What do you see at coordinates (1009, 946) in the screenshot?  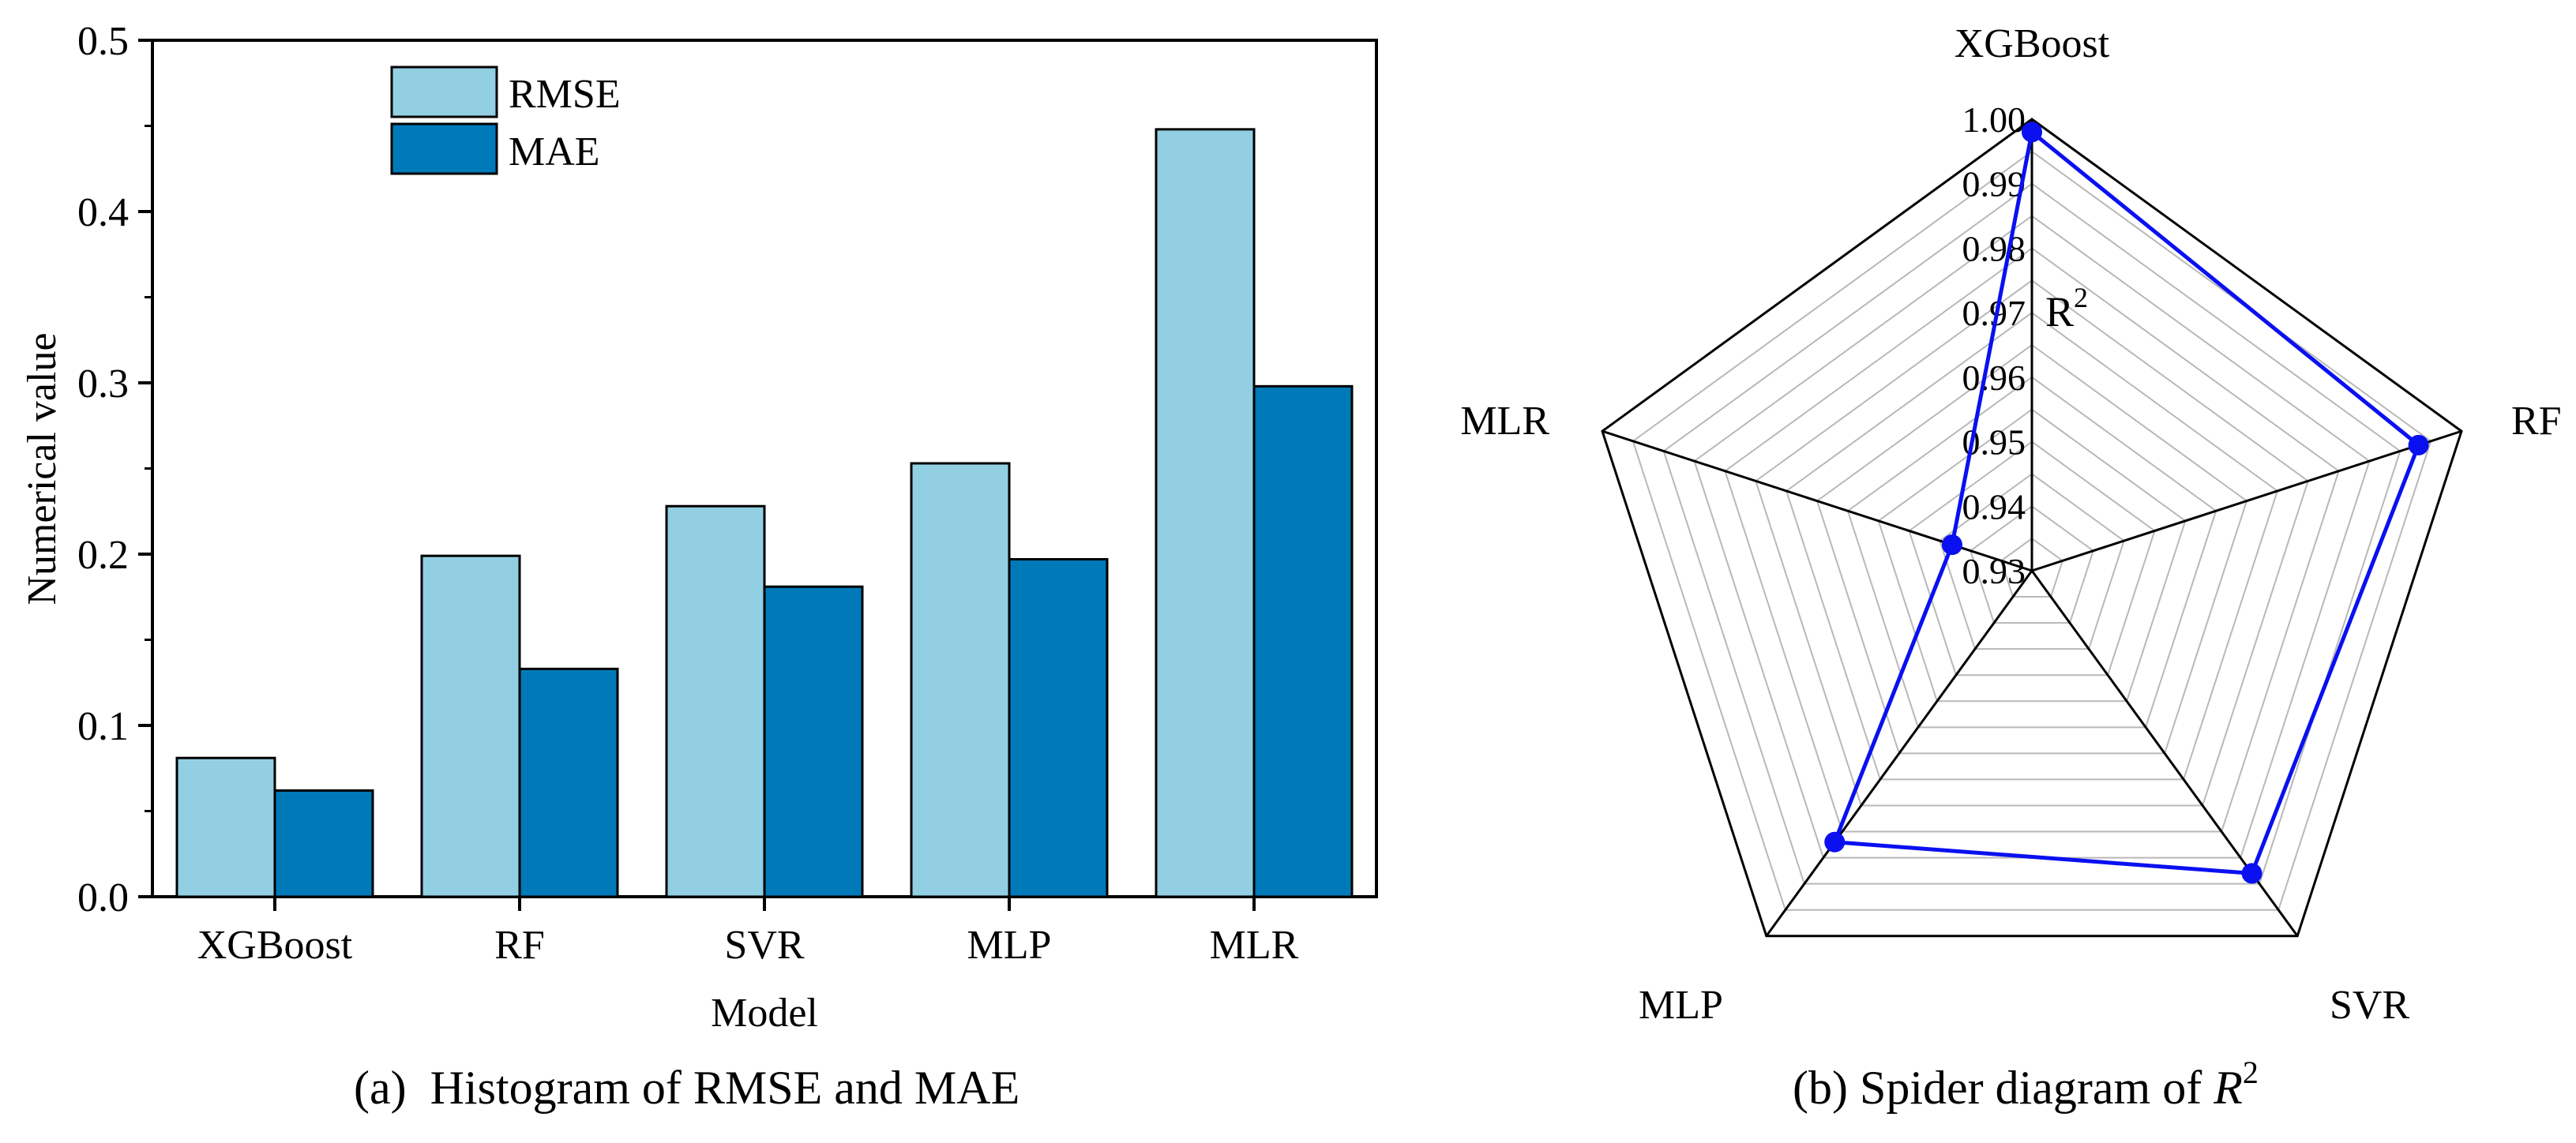 I see `x-tick-label: MLP` at bounding box center [1009, 946].